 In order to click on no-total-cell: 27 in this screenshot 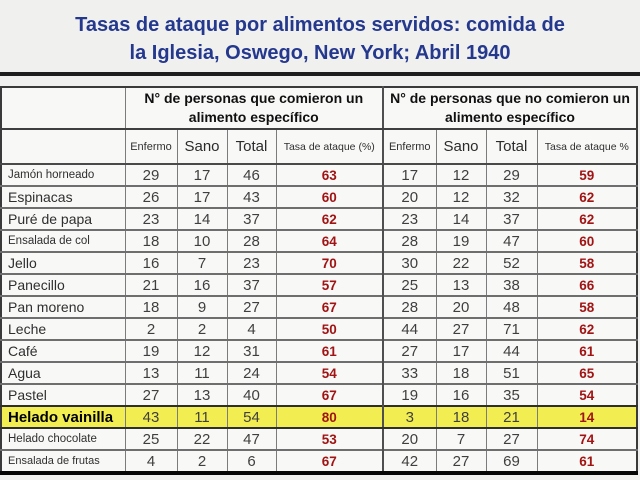, I will do `click(511, 439)`.